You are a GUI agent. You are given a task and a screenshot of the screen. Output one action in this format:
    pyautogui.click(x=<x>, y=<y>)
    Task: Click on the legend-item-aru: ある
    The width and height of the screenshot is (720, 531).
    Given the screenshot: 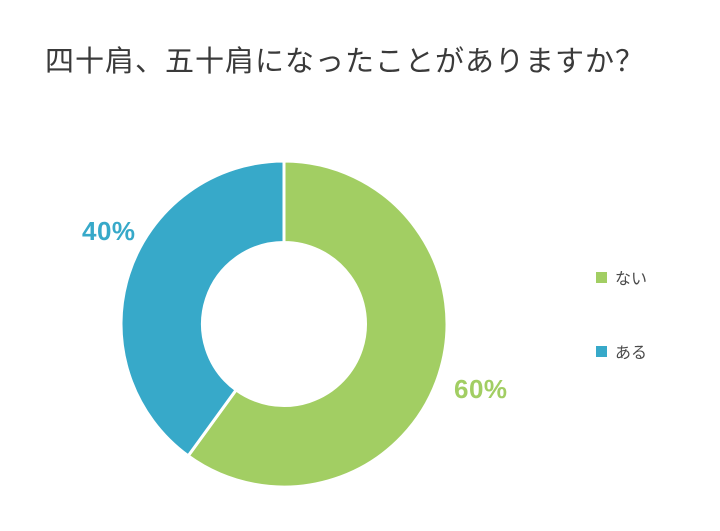 What is the action you would take?
    pyautogui.click(x=621, y=351)
    